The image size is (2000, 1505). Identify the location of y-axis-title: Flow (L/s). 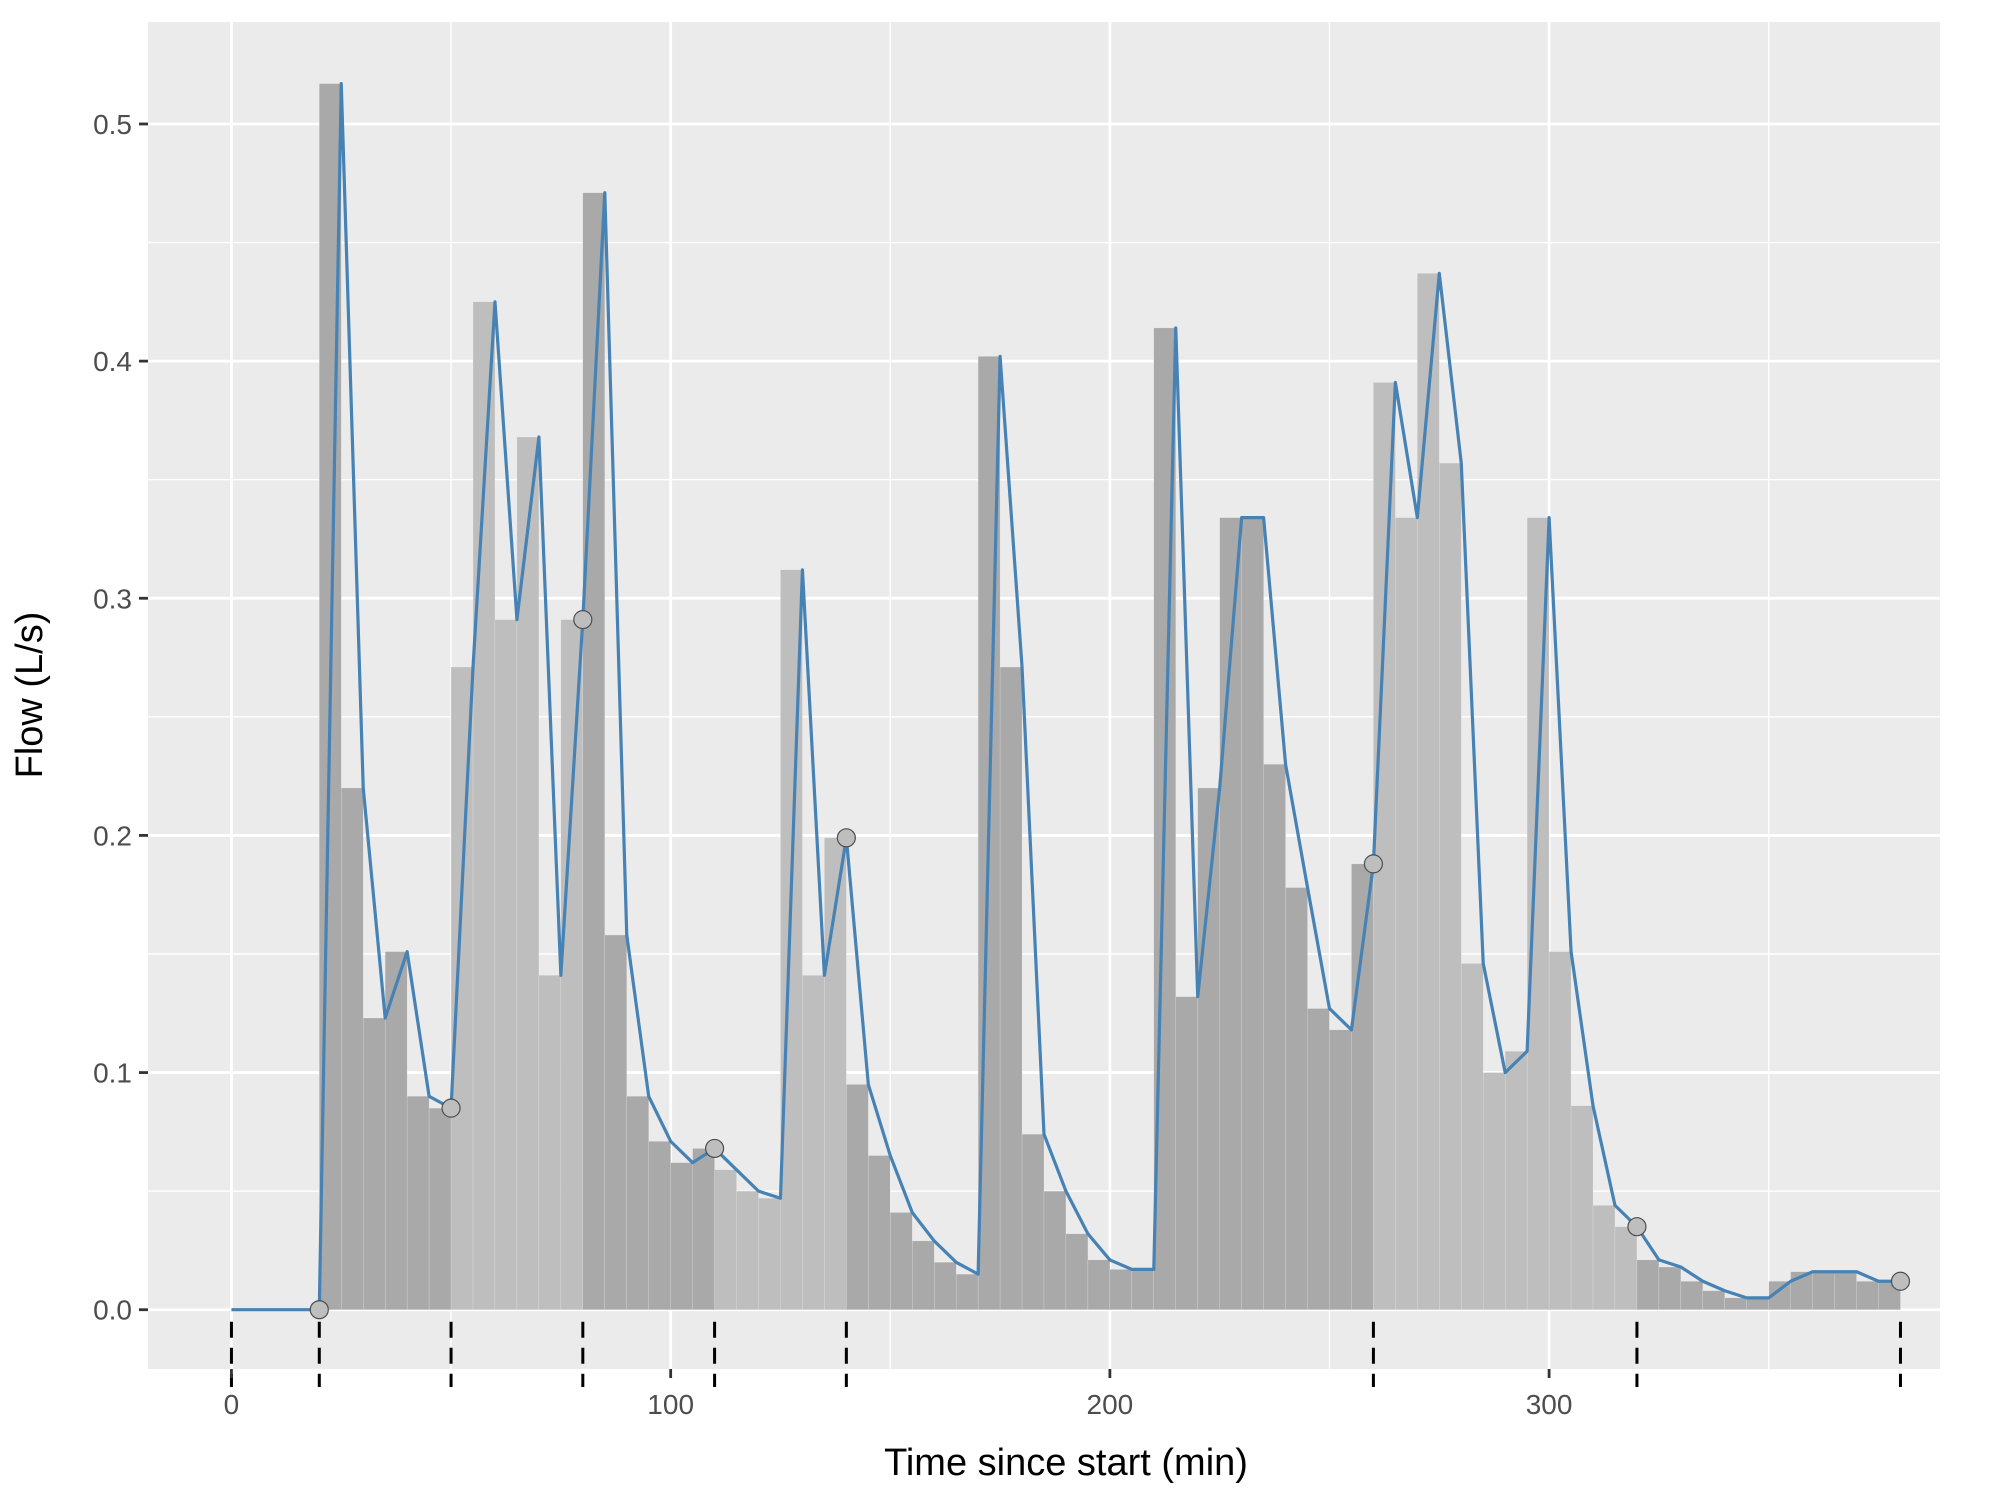
(30, 695).